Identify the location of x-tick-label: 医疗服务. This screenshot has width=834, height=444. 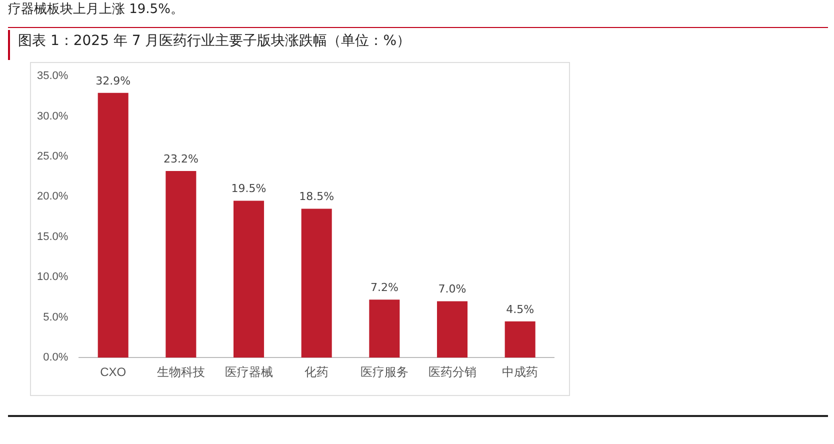
(384, 372).